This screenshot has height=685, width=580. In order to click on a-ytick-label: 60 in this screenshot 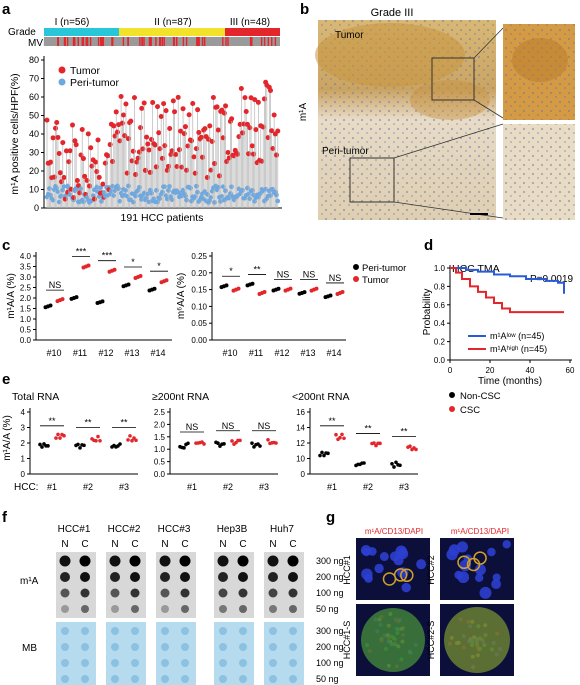, I will do `click(34, 97)`.